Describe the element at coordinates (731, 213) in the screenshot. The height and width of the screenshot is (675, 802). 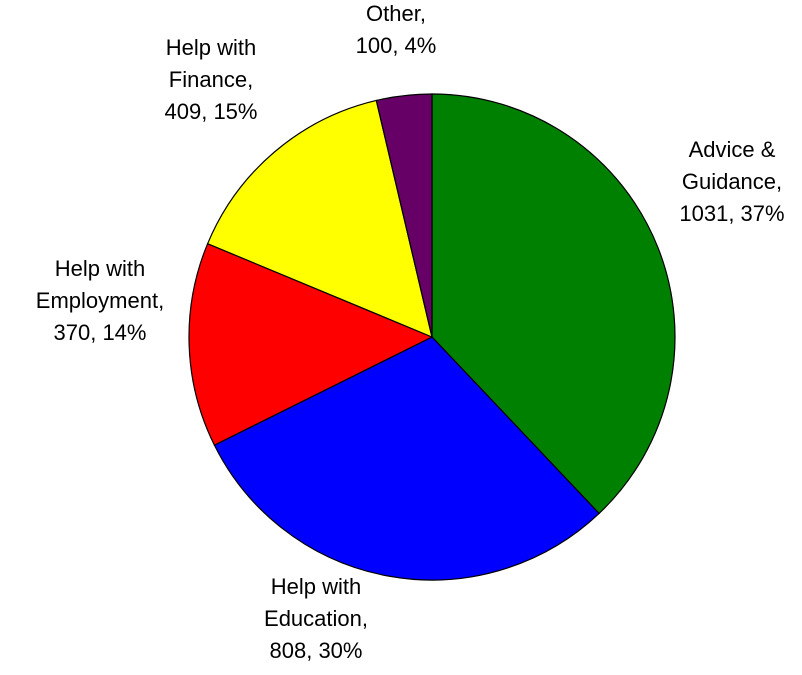
I see `slice-label-line: 1031, 37%` at that location.